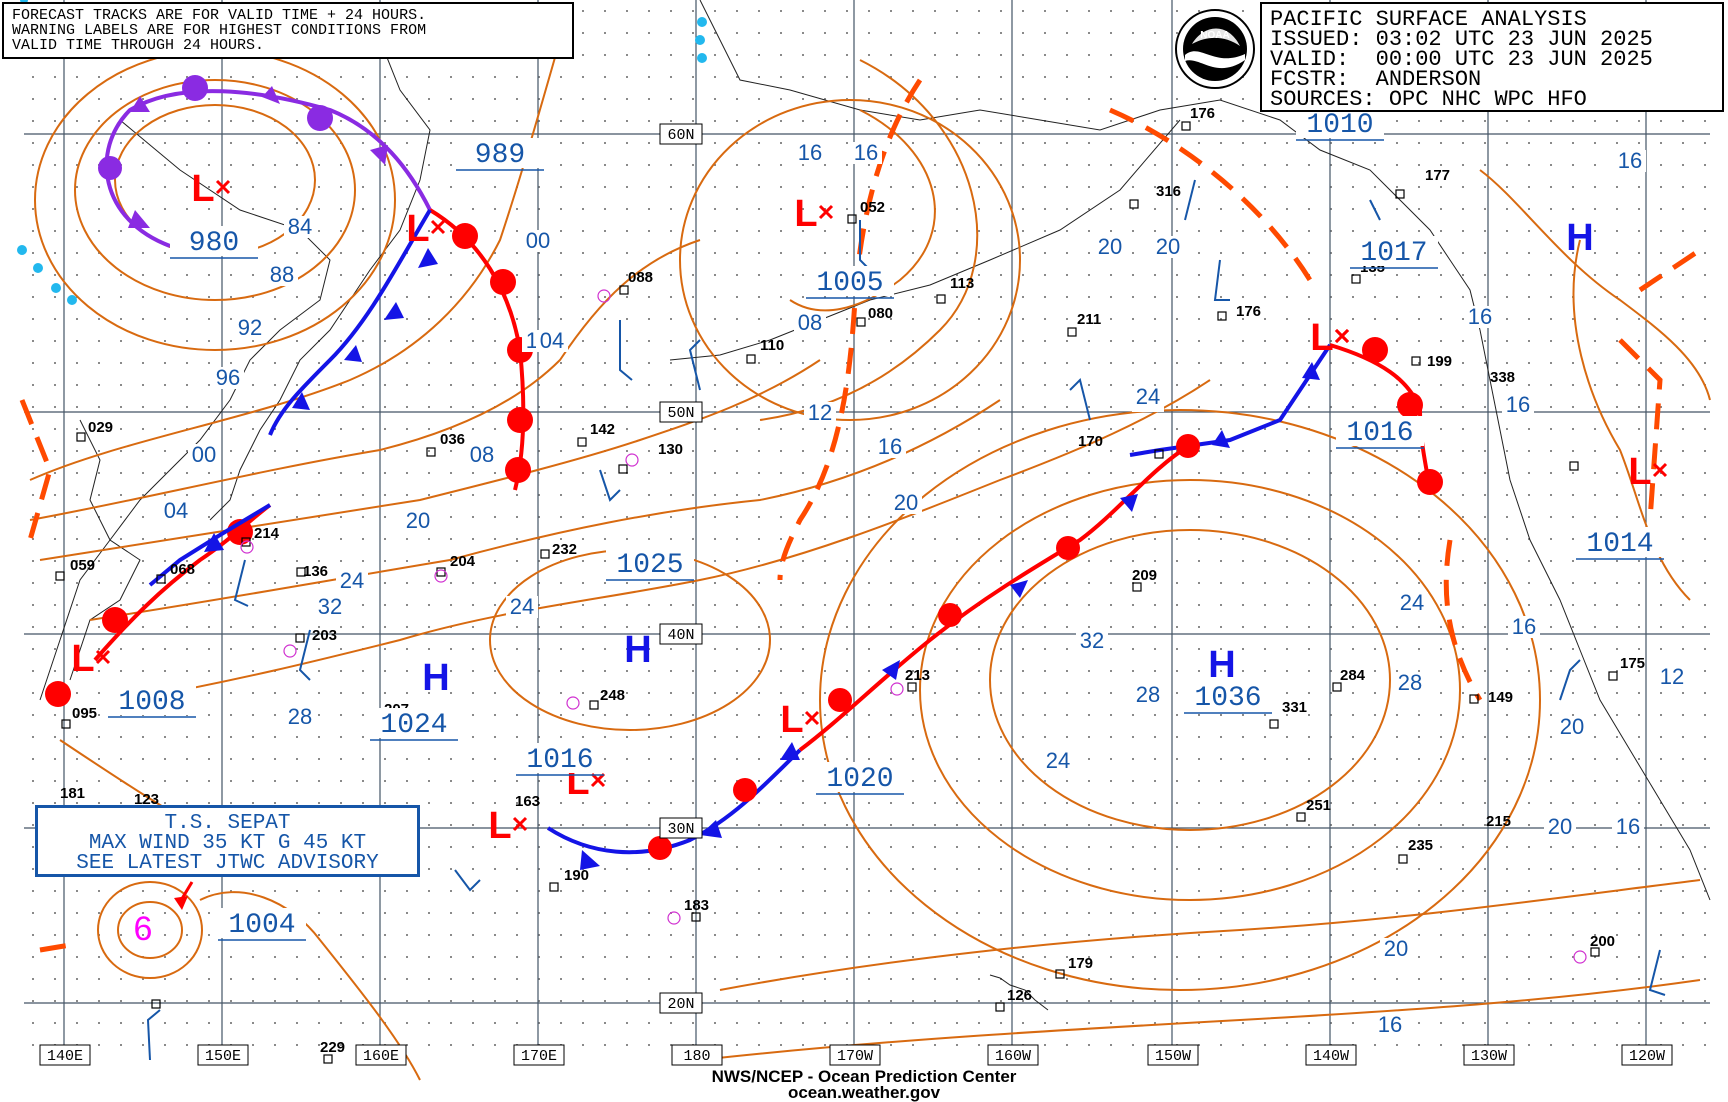 The height and width of the screenshot is (1102, 1728). I want to click on pressure-value: 1025, so click(649, 565).